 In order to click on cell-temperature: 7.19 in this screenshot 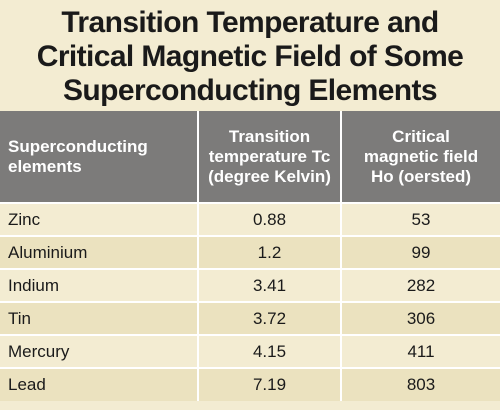, I will do `click(269, 384)`.